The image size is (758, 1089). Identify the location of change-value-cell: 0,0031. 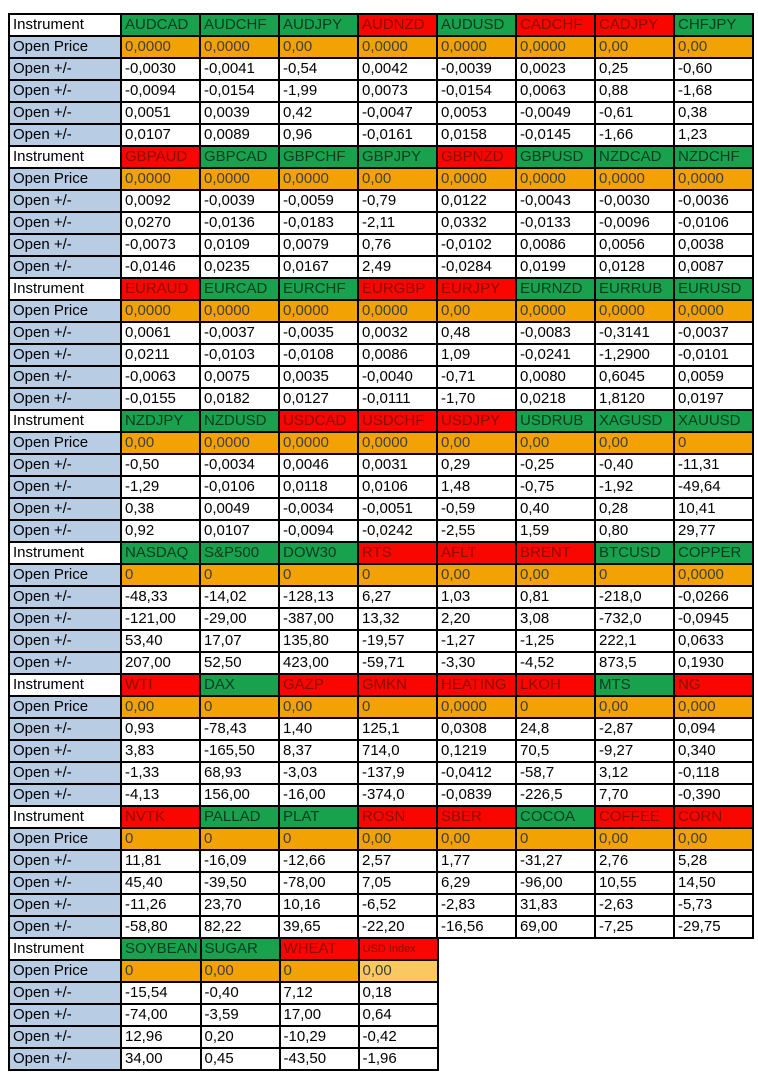
(397, 465).